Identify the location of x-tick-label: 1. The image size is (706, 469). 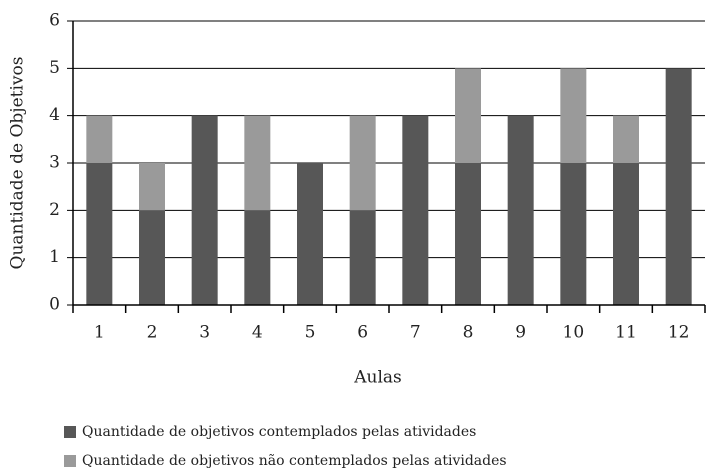
(99, 333).